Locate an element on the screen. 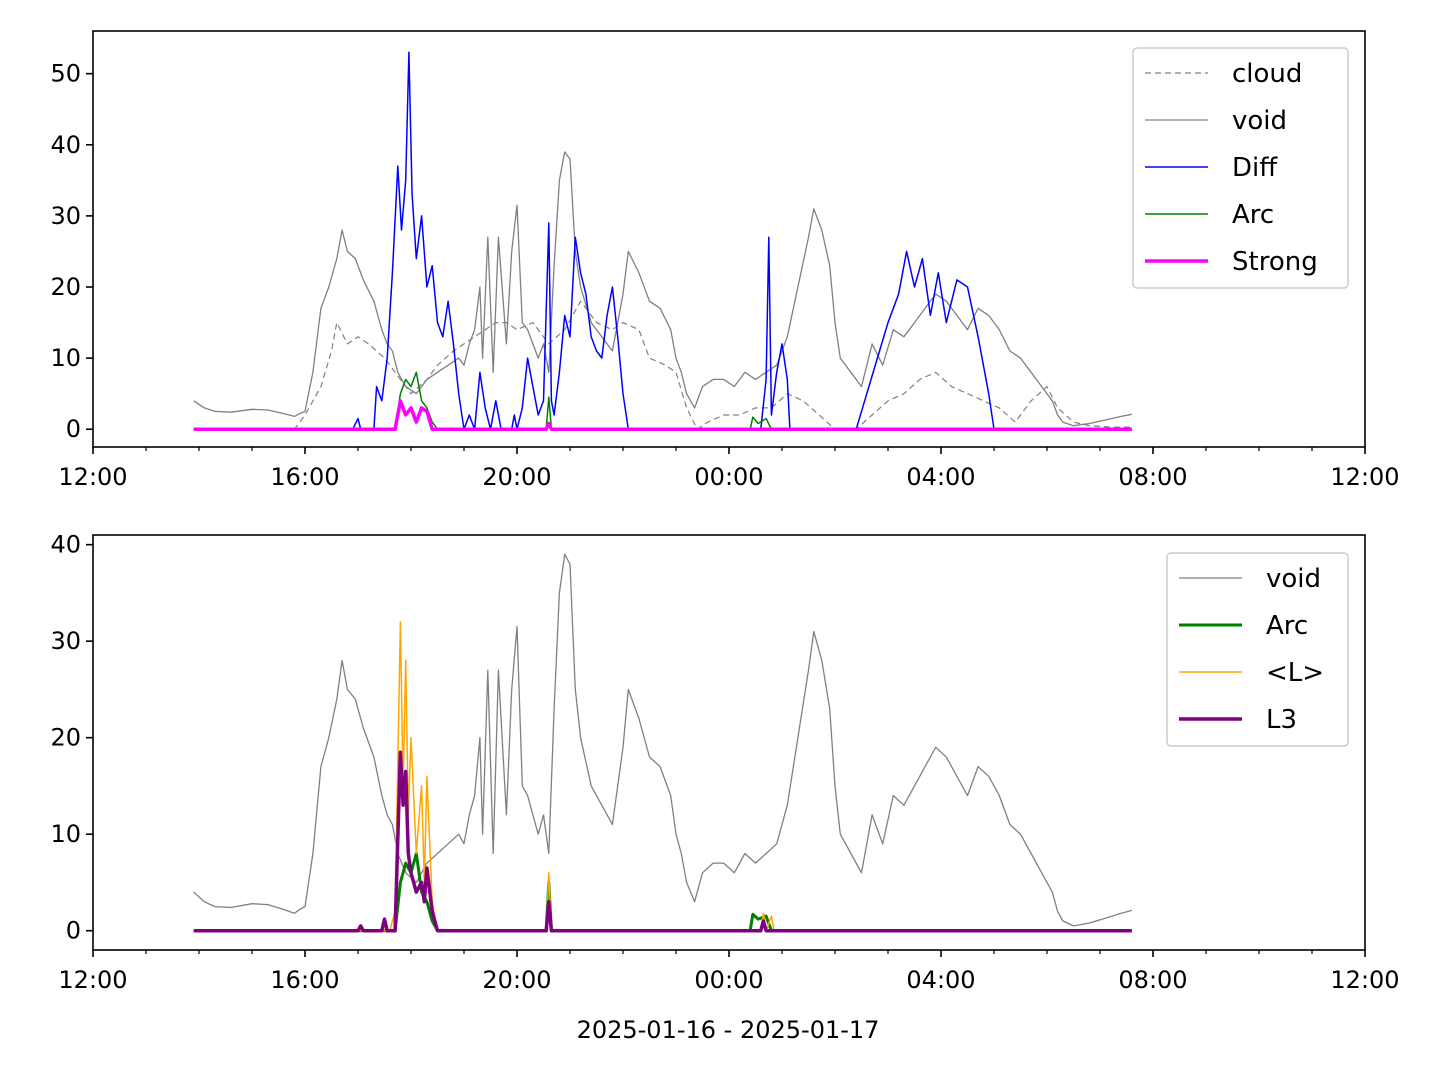 The image size is (1440, 1080). series-line-l3 is located at coordinates (662, 841).